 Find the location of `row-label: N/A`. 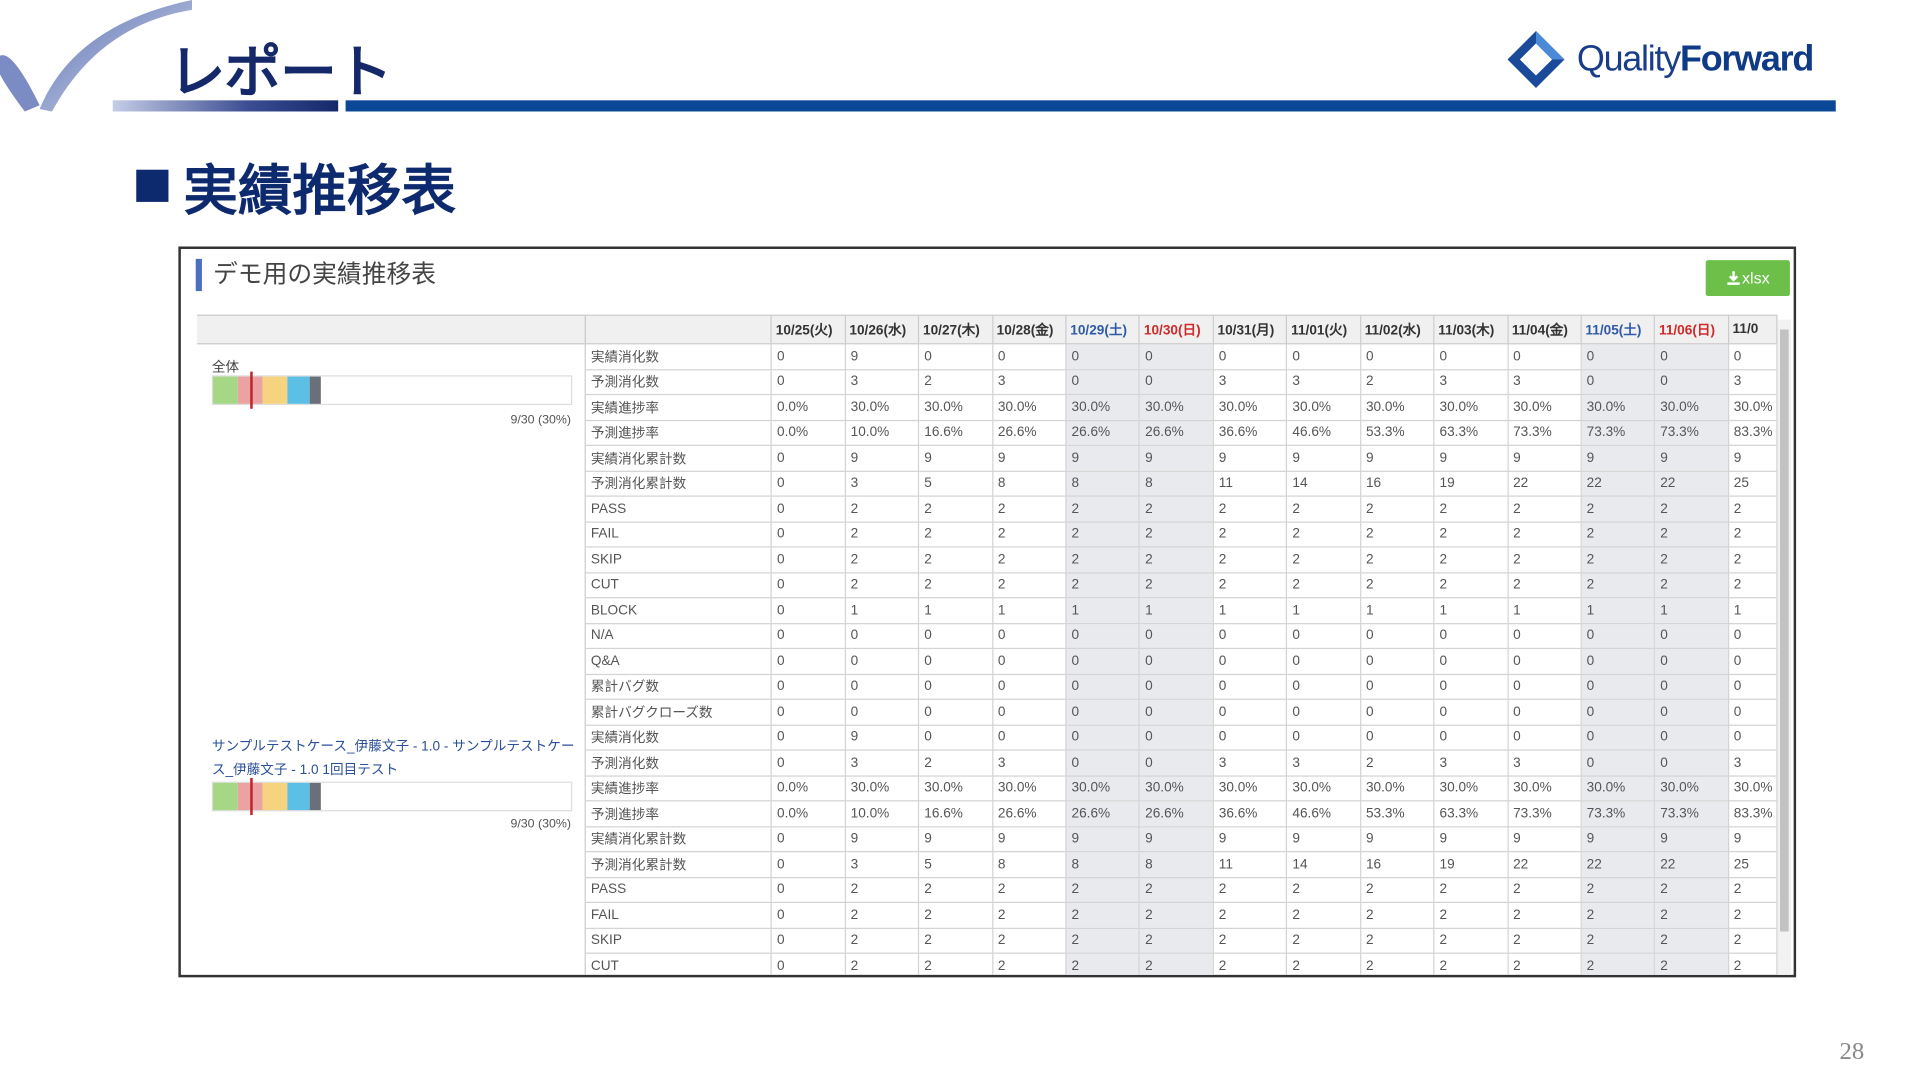

row-label: N/A is located at coordinates (678, 636).